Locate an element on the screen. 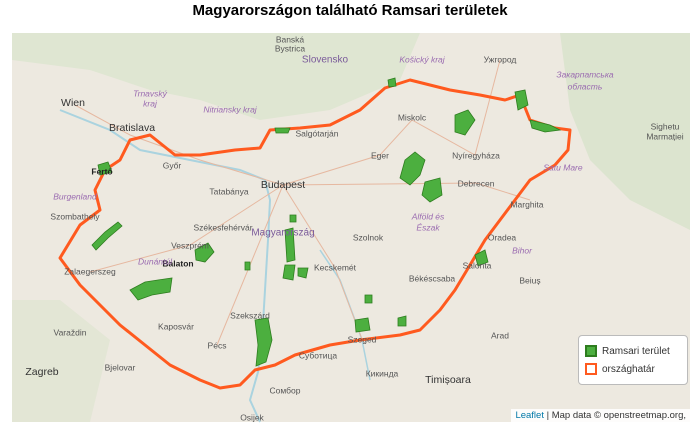 This screenshot has height=432, width=700. place-label: Kaposvár is located at coordinates (176, 326).